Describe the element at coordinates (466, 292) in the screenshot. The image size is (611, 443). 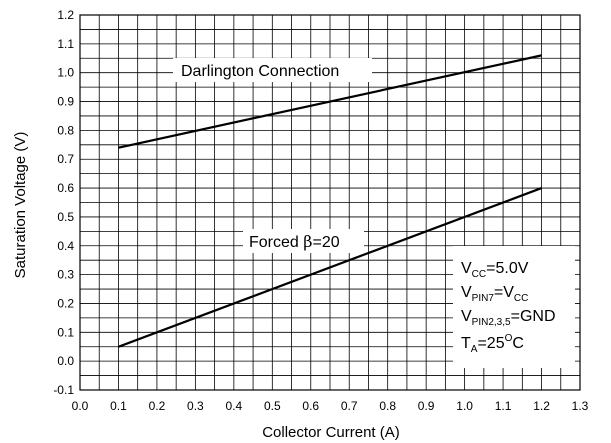
I see `condition-vpin7-main: V` at that location.